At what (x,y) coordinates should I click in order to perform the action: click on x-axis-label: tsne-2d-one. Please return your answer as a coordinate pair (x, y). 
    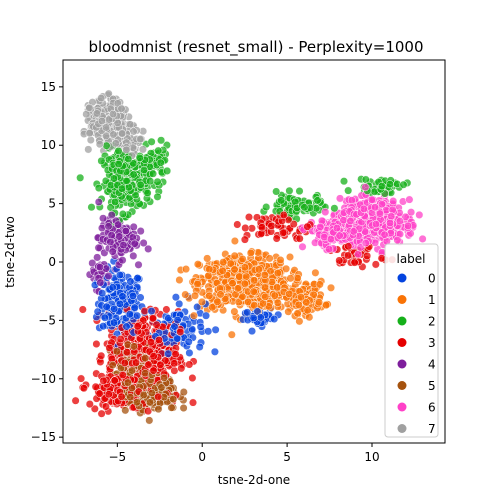
    Looking at the image, I should click on (254, 480).